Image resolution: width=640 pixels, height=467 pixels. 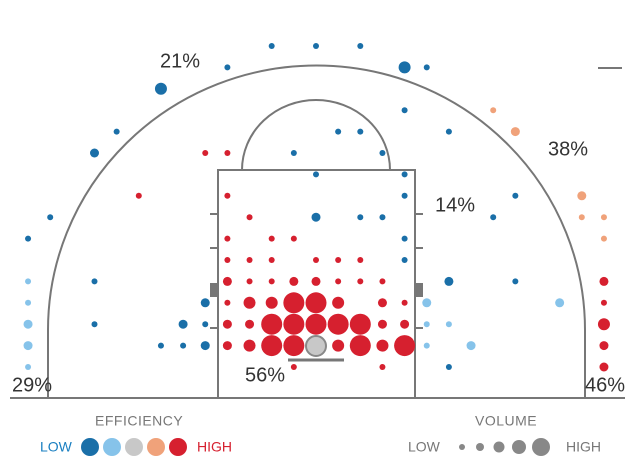 I want to click on volume-title: VOLUME, so click(x=506, y=421).